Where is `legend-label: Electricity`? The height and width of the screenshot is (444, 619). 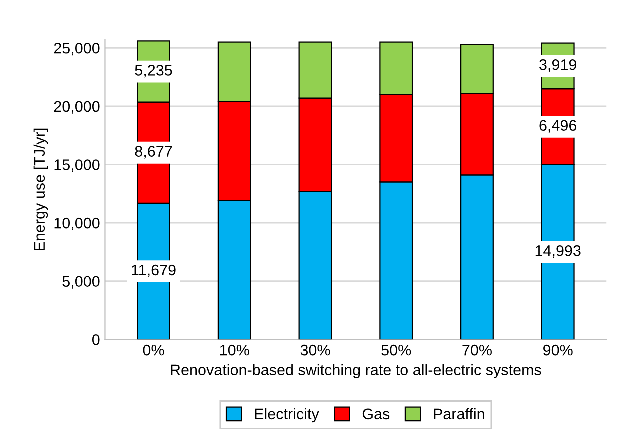 legend-label: Electricity is located at coordinates (287, 415).